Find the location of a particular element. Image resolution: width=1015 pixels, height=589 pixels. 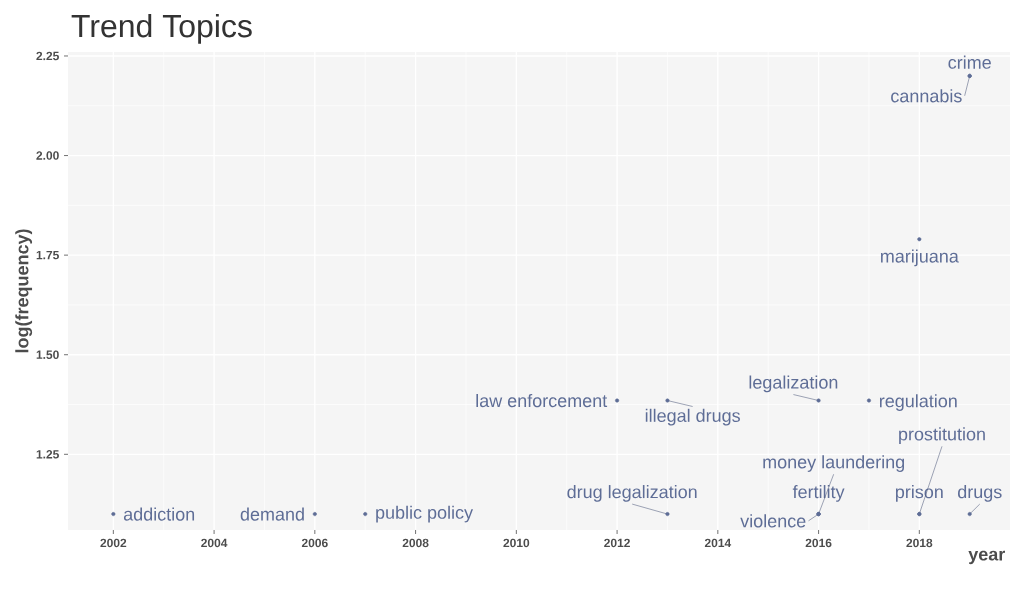

annotation: crime is located at coordinates (969, 62).